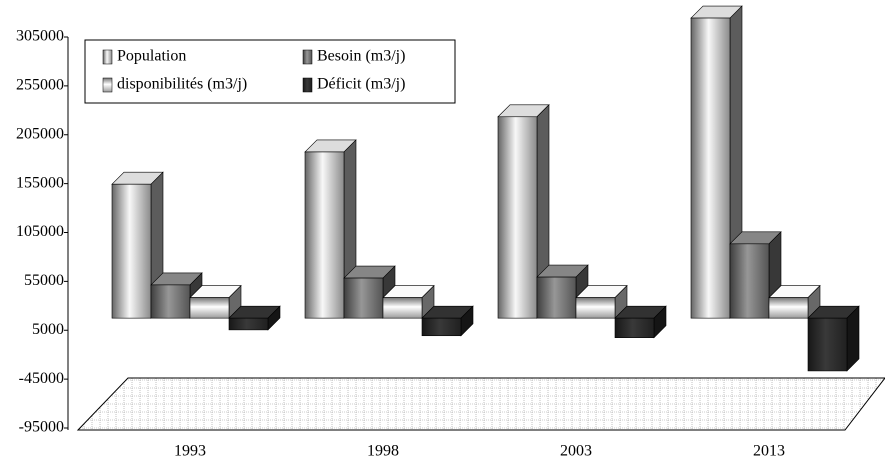  What do you see at coordinates (40, 182) in the screenshot?
I see `y-tick-label: 155000` at bounding box center [40, 182].